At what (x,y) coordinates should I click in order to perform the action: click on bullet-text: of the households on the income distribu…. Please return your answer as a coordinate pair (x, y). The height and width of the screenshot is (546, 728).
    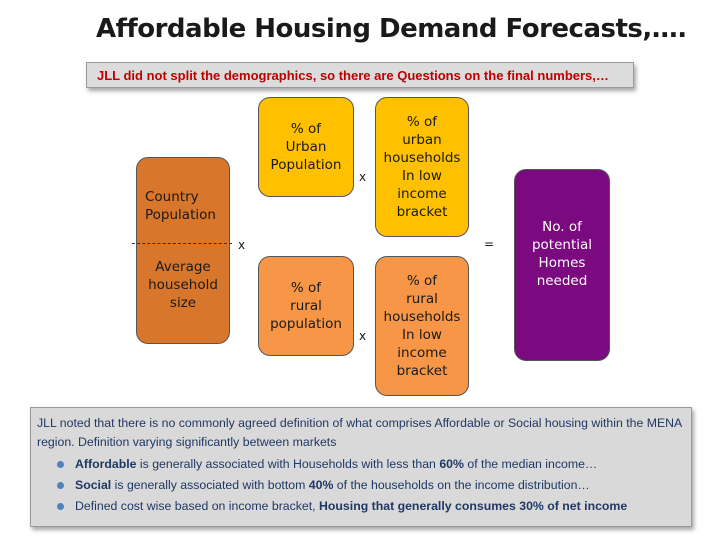
    Looking at the image, I should click on (461, 485).